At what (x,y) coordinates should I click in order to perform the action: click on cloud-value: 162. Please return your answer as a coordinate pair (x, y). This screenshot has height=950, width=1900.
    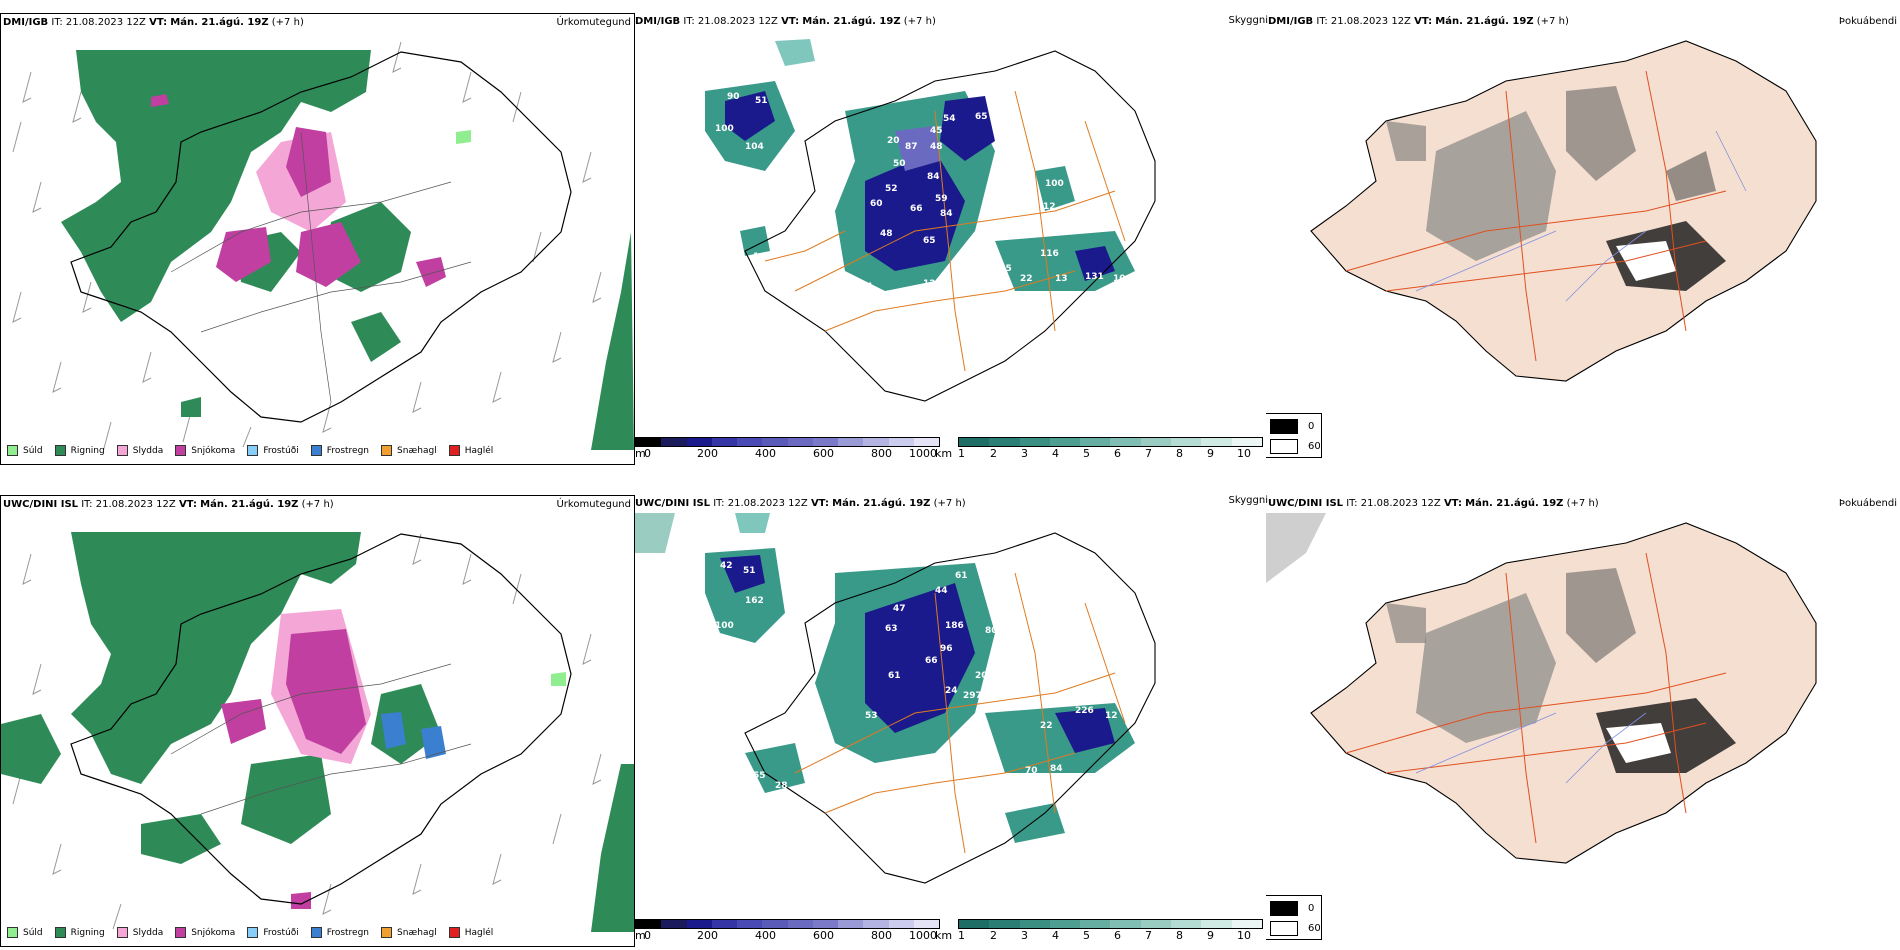
    Looking at the image, I should click on (754, 601).